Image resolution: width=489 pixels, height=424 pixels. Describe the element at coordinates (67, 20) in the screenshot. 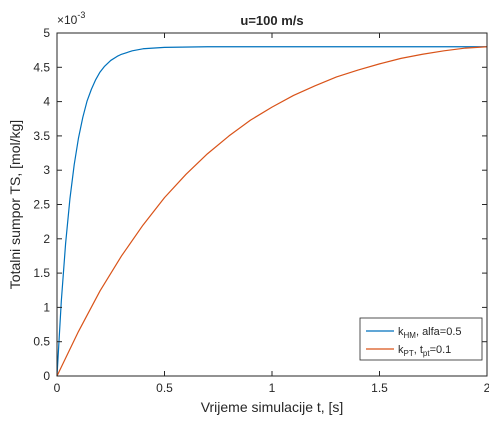

I see `y-exponent-base: ×10` at that location.